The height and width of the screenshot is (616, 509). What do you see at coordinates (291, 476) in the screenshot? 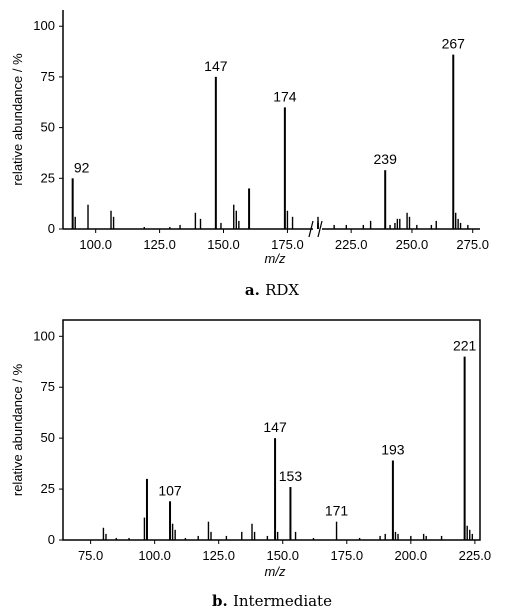
I see `peak-label: 153` at bounding box center [291, 476].